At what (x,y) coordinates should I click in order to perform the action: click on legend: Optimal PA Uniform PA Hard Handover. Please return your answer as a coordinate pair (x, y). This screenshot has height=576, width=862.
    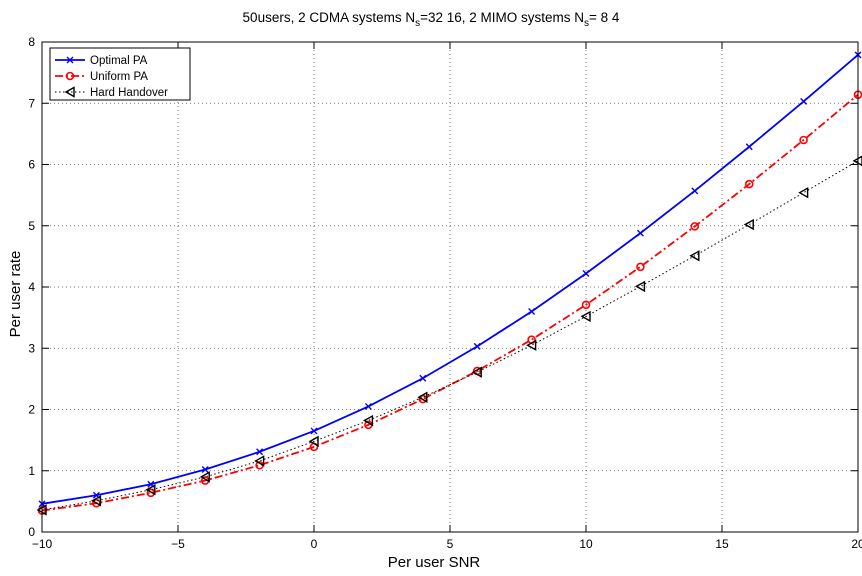
    Looking at the image, I should click on (120, 74).